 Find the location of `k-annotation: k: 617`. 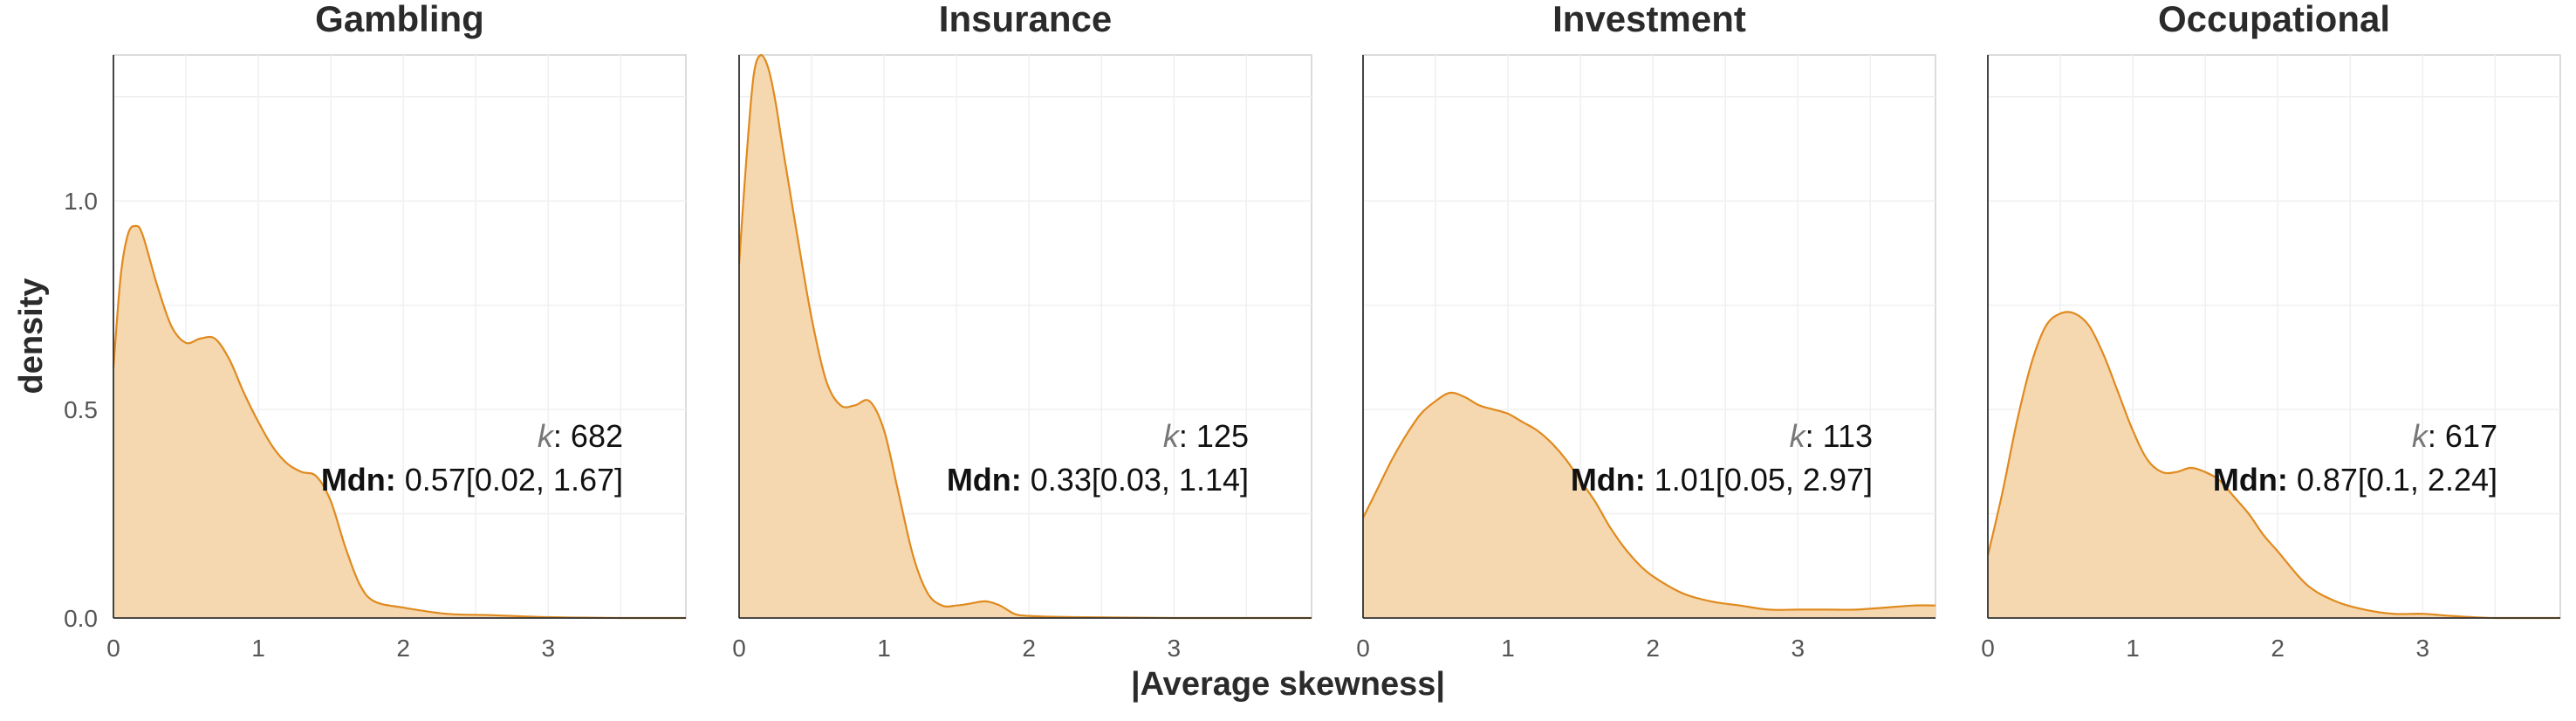

k-annotation: k: 617 is located at coordinates (2455, 436).